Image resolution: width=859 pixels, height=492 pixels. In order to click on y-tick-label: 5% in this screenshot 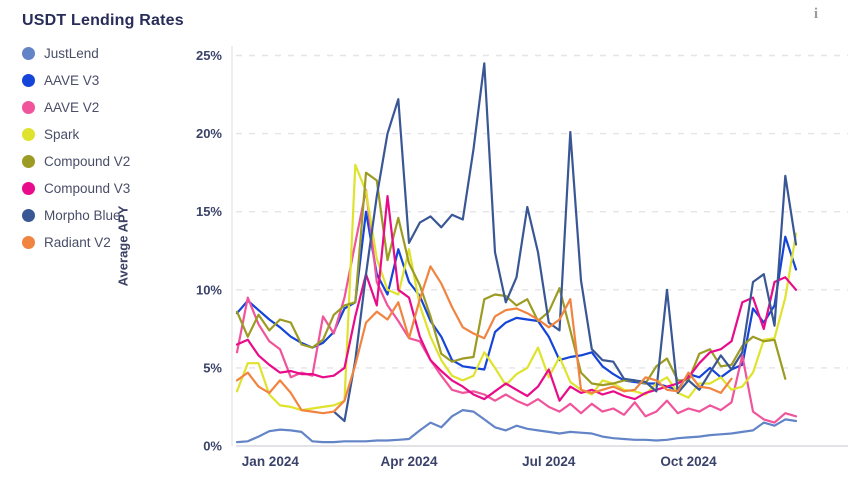, I will do `click(212, 367)`.